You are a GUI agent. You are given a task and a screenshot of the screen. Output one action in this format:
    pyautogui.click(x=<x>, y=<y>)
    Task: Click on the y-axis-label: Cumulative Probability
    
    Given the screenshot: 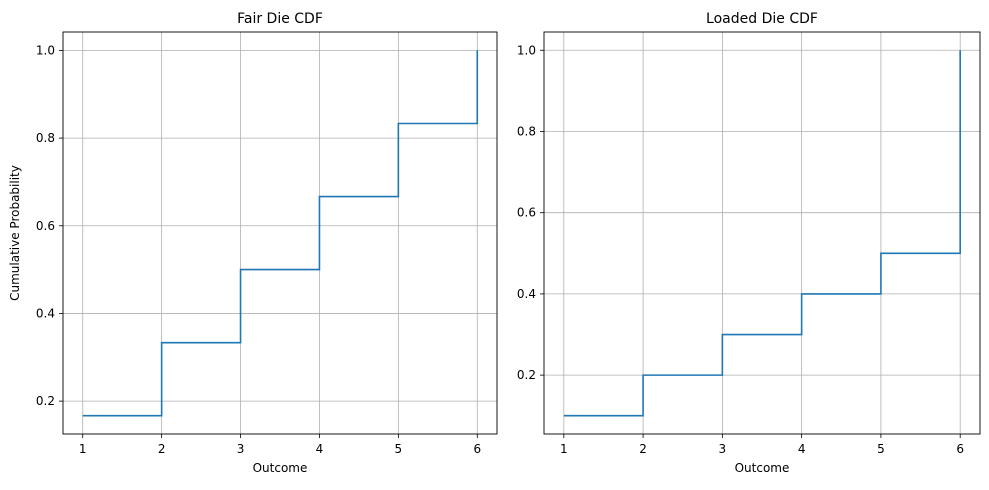 What is the action you would take?
    pyautogui.click(x=15, y=233)
    